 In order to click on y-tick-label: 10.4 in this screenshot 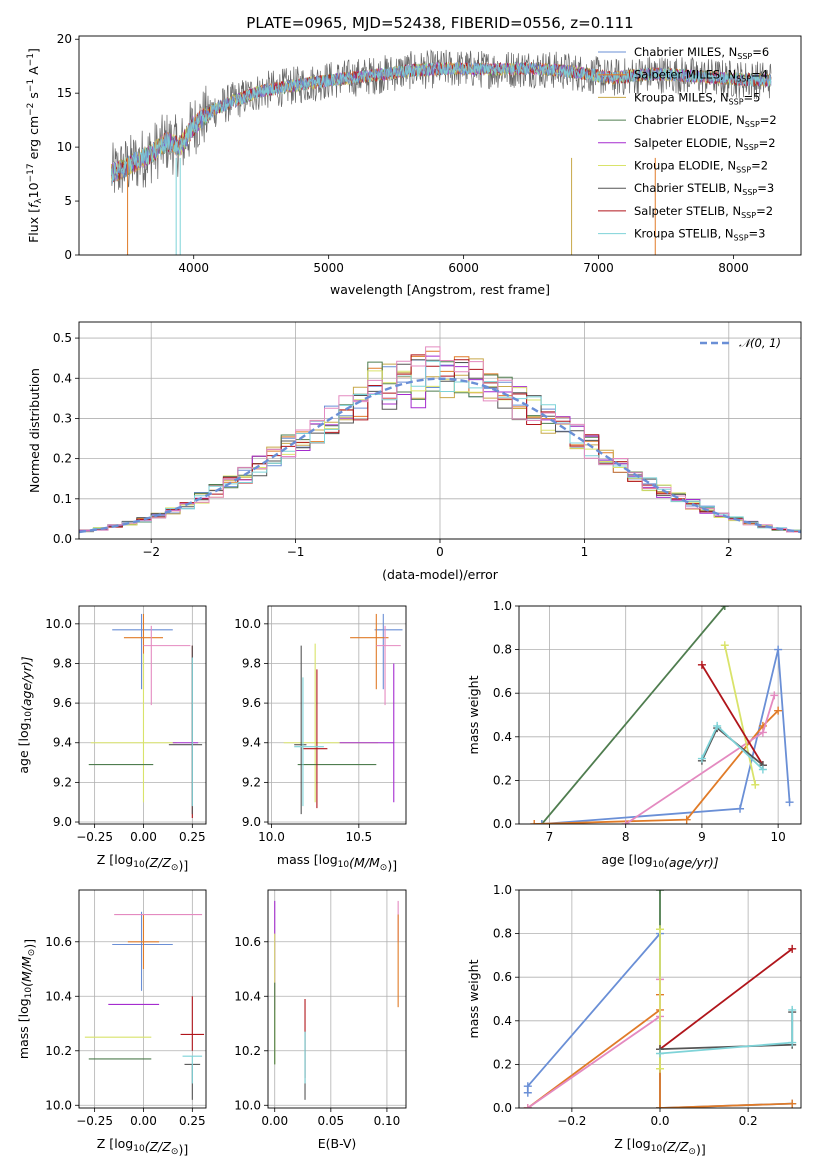, I will do `click(247, 996)`.